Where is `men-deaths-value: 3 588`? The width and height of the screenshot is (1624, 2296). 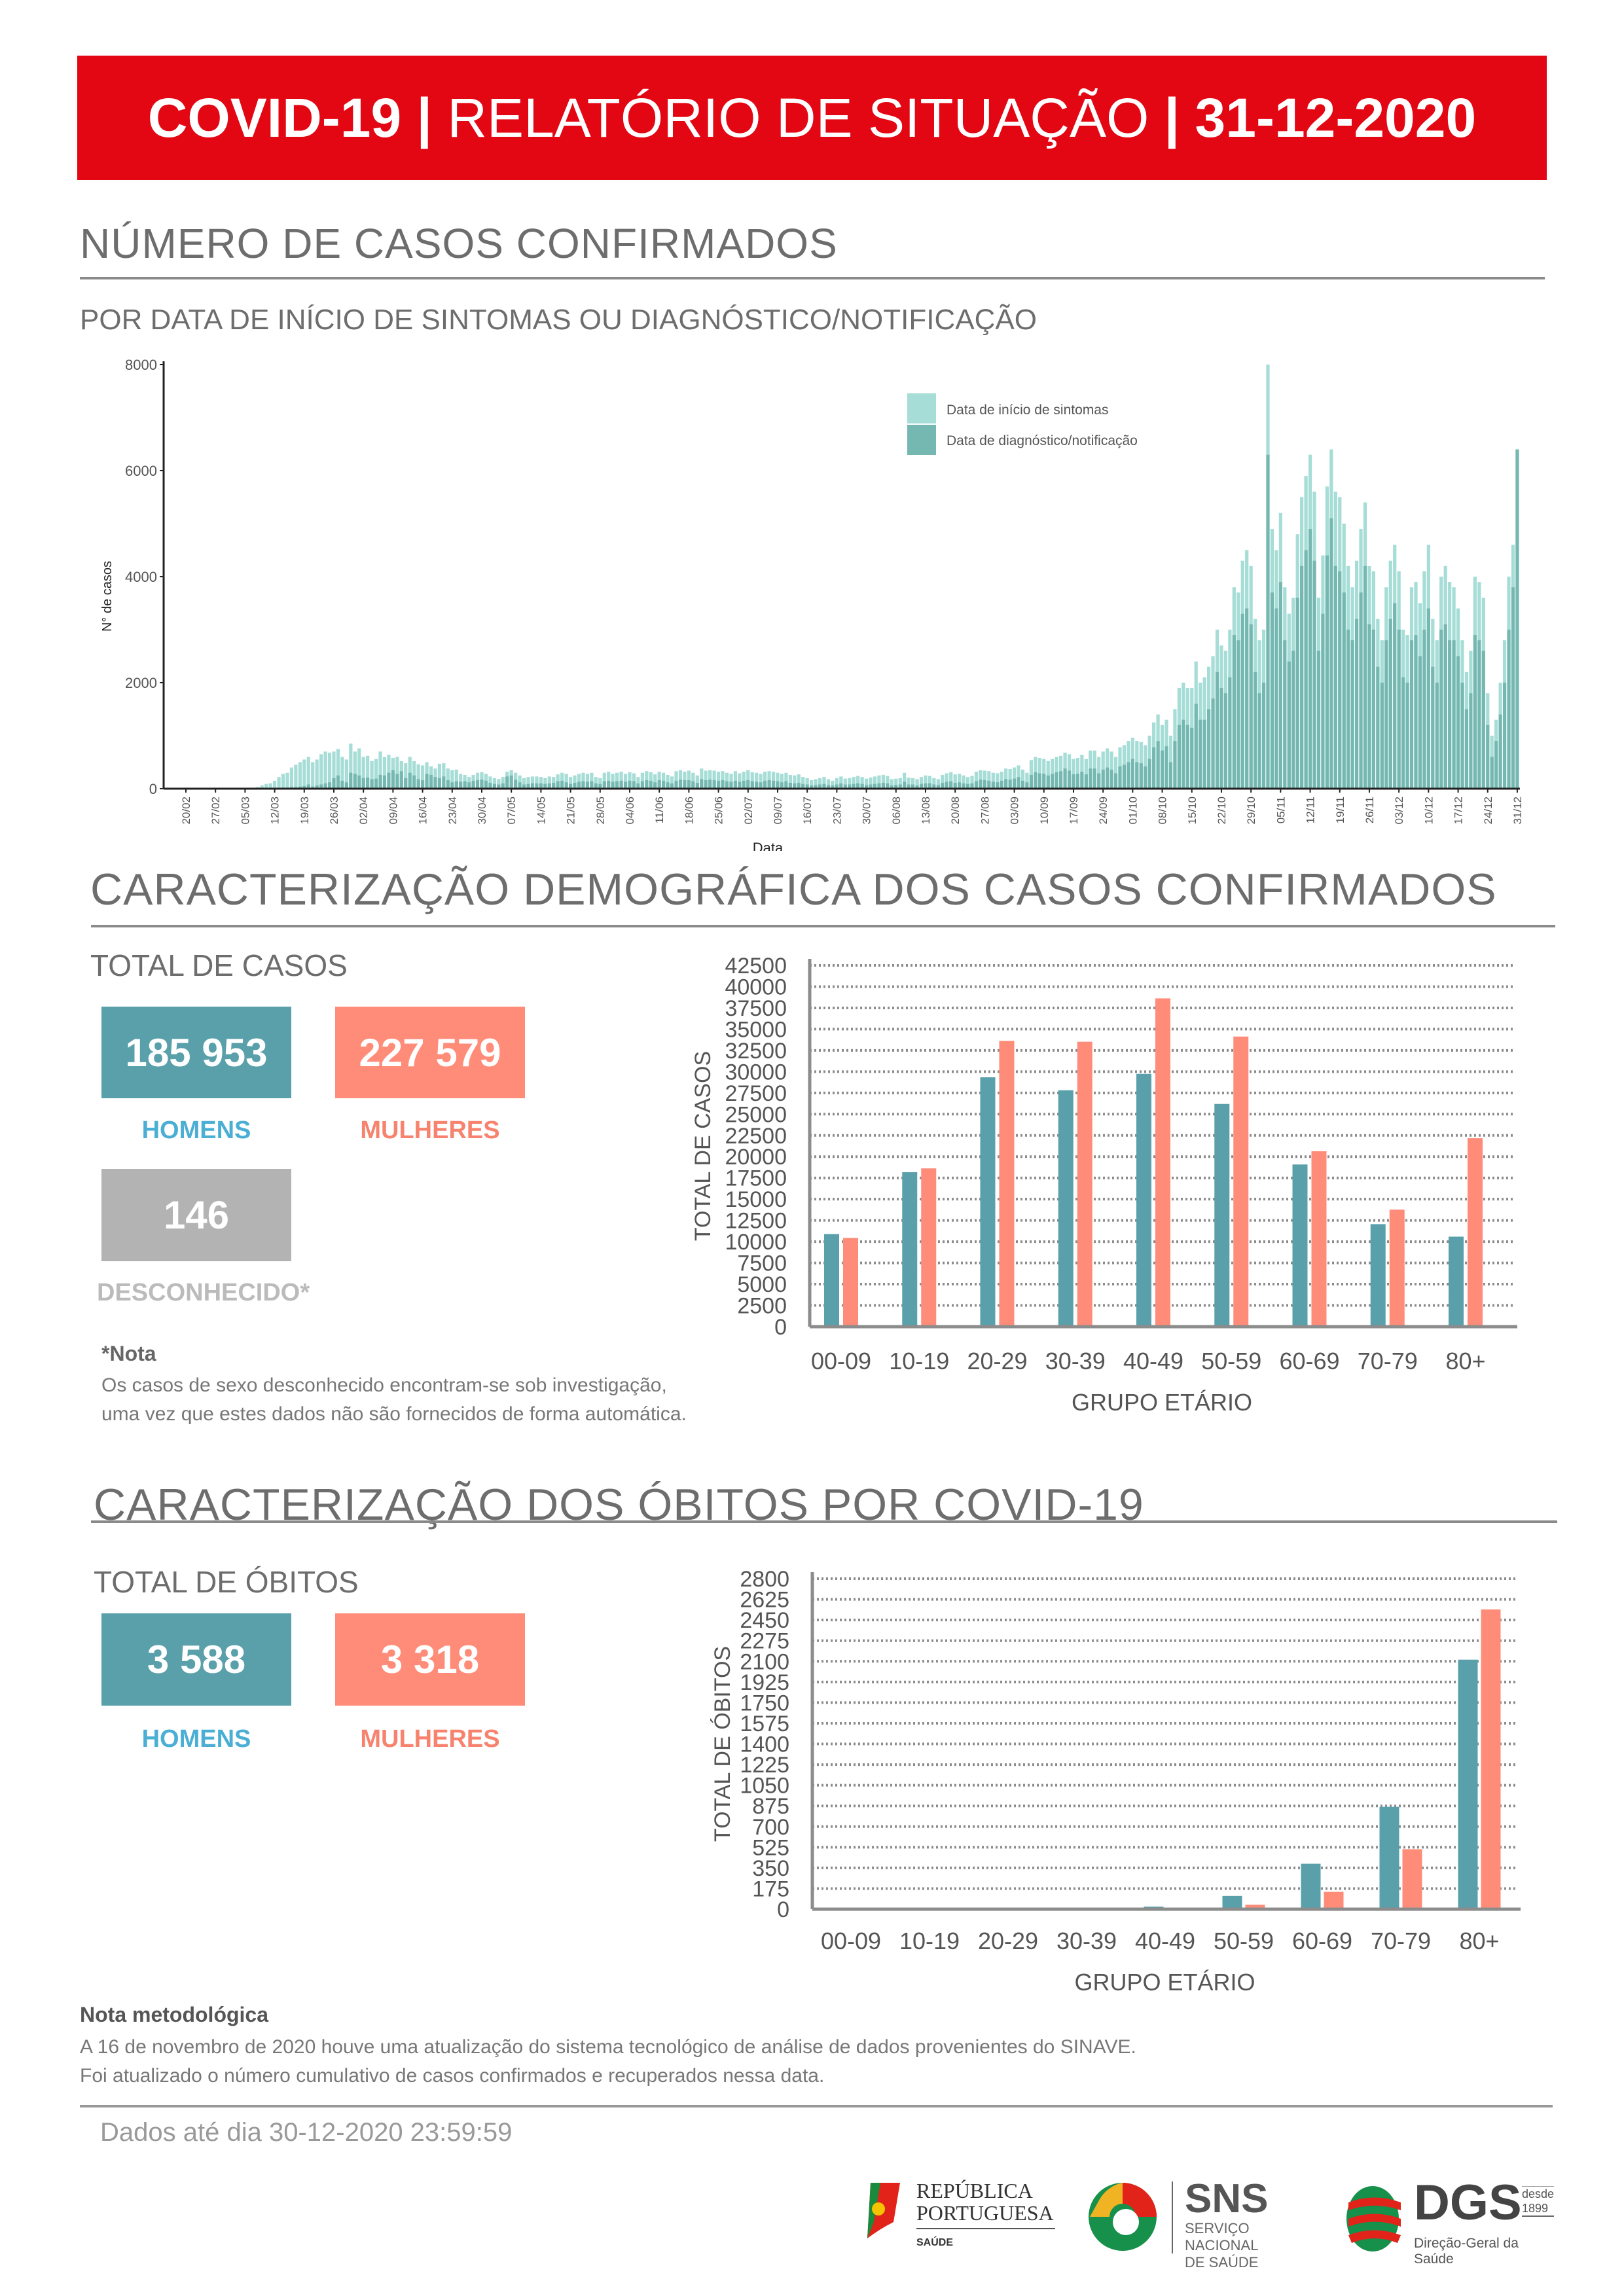
men-deaths-value: 3 588 is located at coordinates (196, 1659).